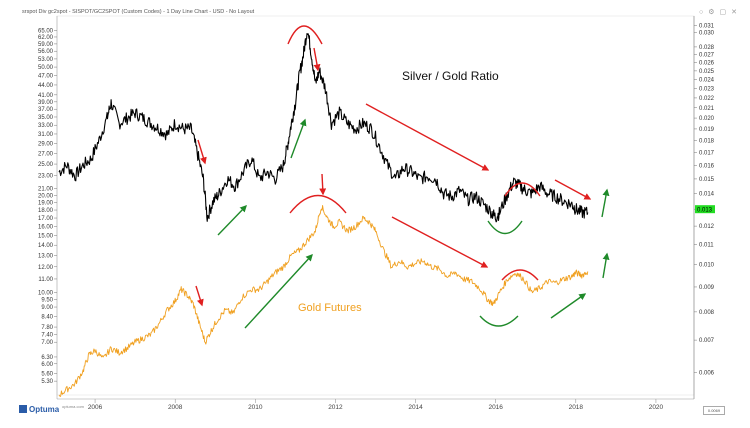 The image size is (750, 428). What do you see at coordinates (47, 358) in the screenshot?
I see `left-tick-label: 6.30` at bounding box center [47, 358].